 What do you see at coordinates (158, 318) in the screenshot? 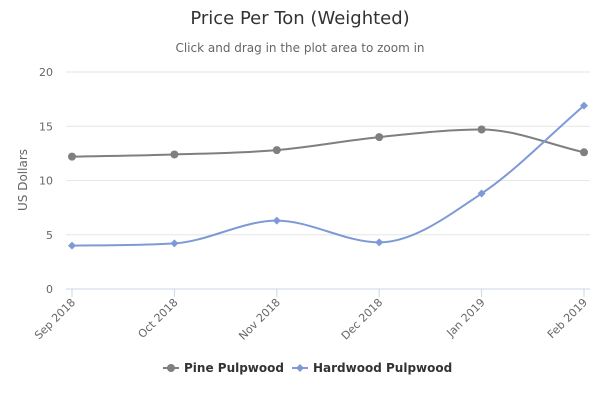
I see `x-tick-label: Oct 2018` at bounding box center [158, 318].